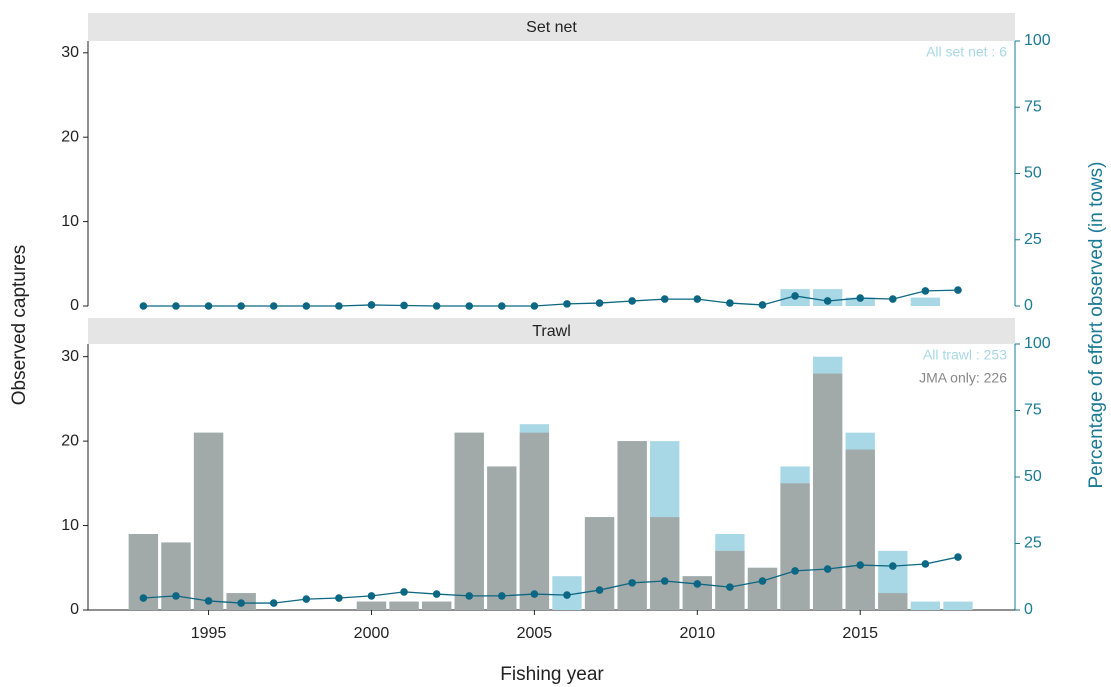  What do you see at coordinates (963, 378) in the screenshot?
I see `annotation: JMA only: 226` at bounding box center [963, 378].